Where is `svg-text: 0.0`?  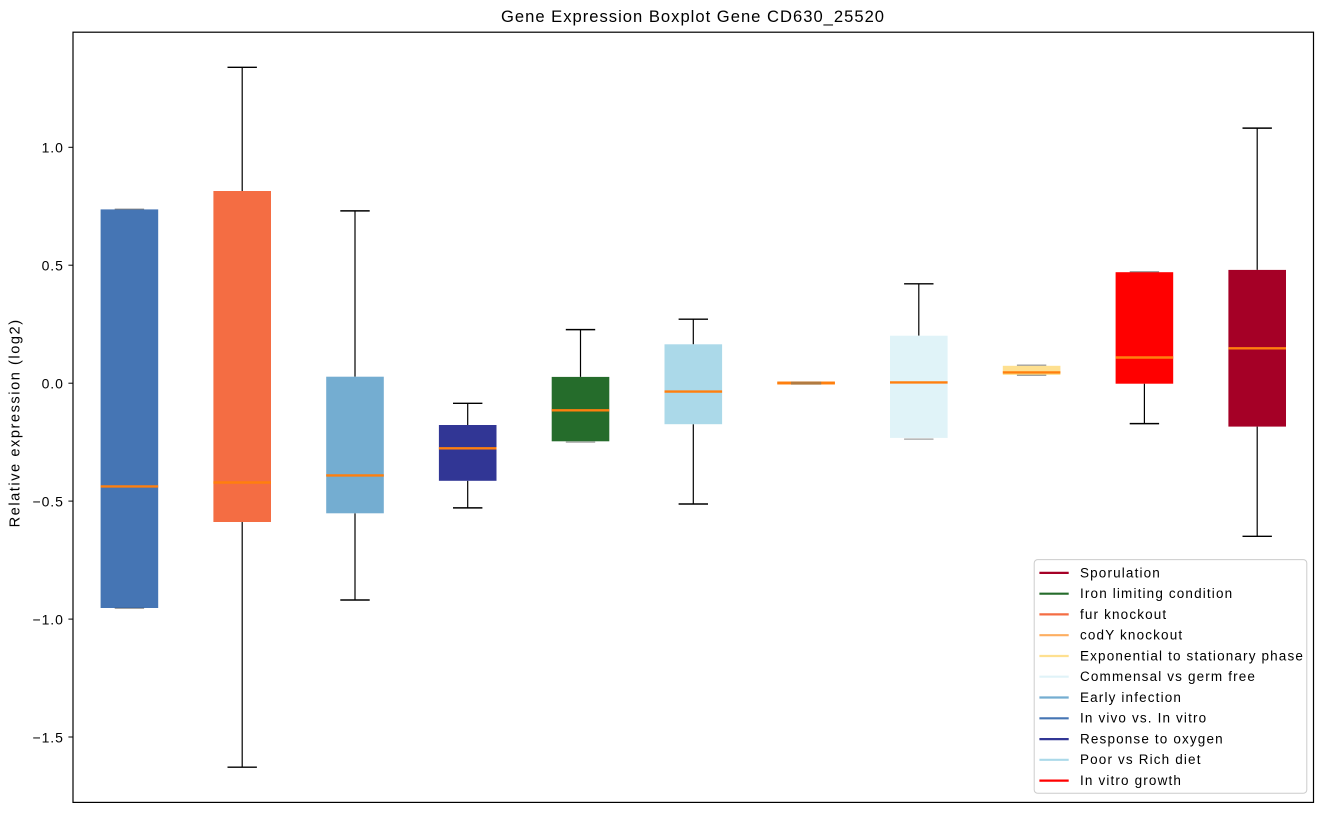
svg-text: 0.0 is located at coordinates (53, 384).